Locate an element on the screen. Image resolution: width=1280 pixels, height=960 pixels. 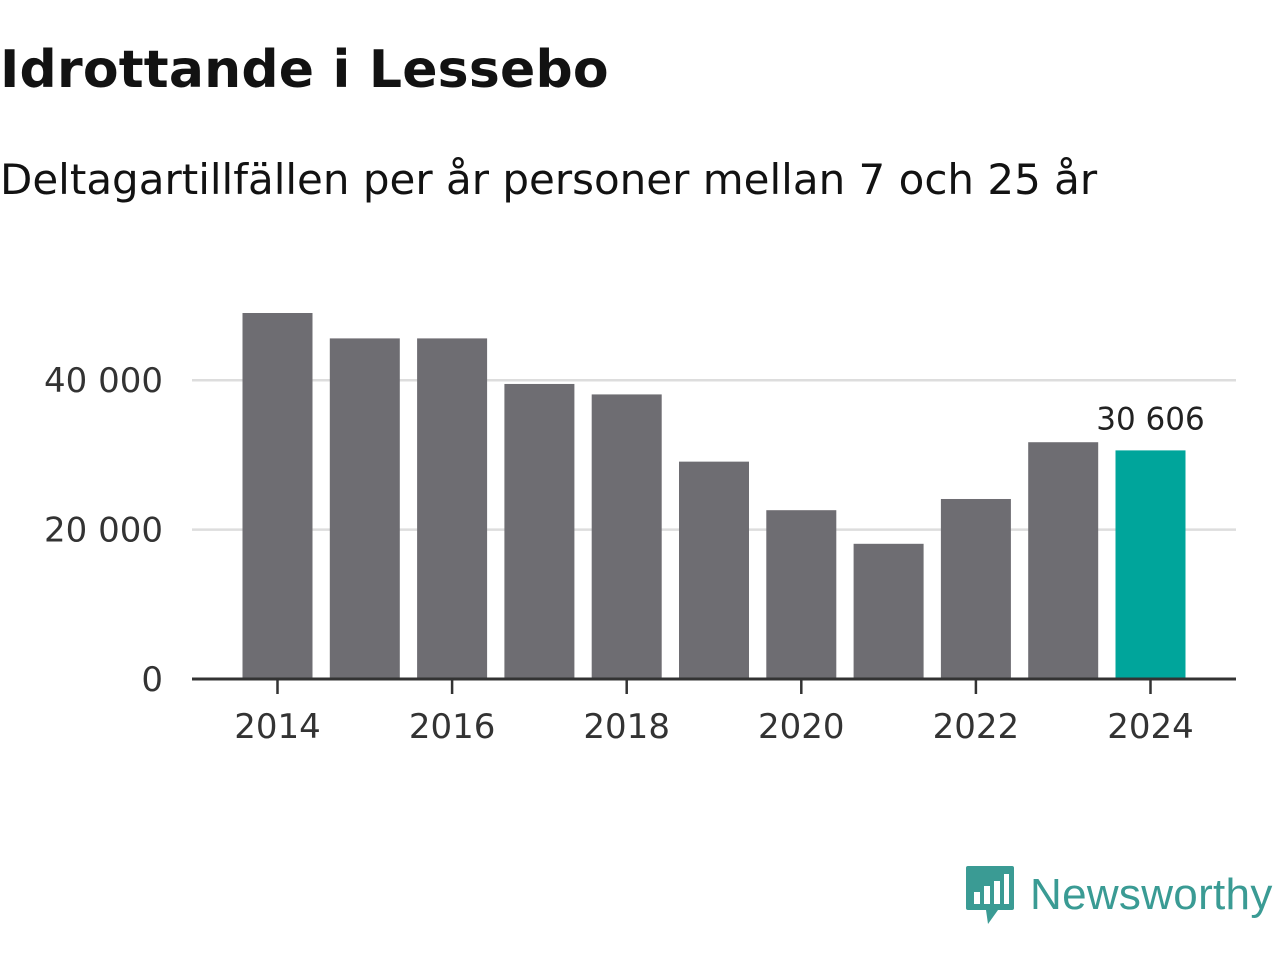
bar-2023 is located at coordinates (1063, 560).